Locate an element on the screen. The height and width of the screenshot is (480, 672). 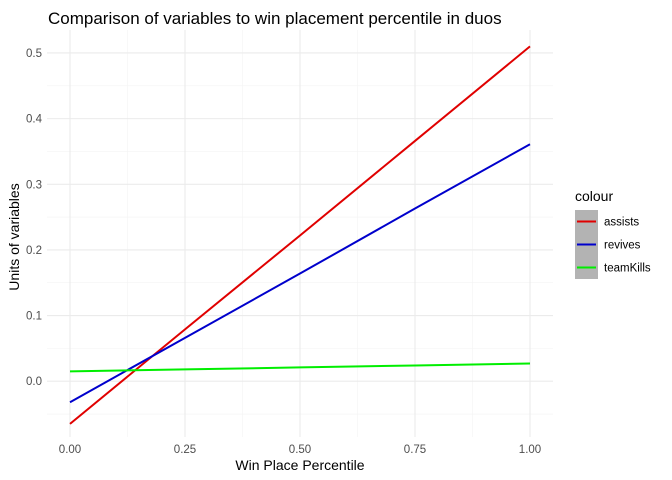
y-axis-ticks: 0.0 0.1 0.2 0.3 0.4 0.5 is located at coordinates (34, 218).